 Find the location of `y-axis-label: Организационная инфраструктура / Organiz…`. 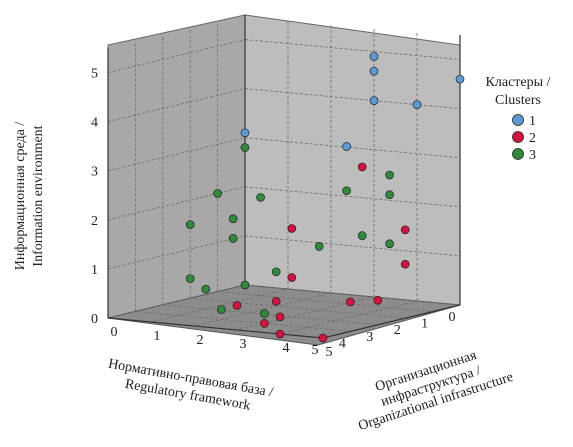

y-axis-label: Организационная инфраструктура / Organiz… is located at coordinates (436, 391).